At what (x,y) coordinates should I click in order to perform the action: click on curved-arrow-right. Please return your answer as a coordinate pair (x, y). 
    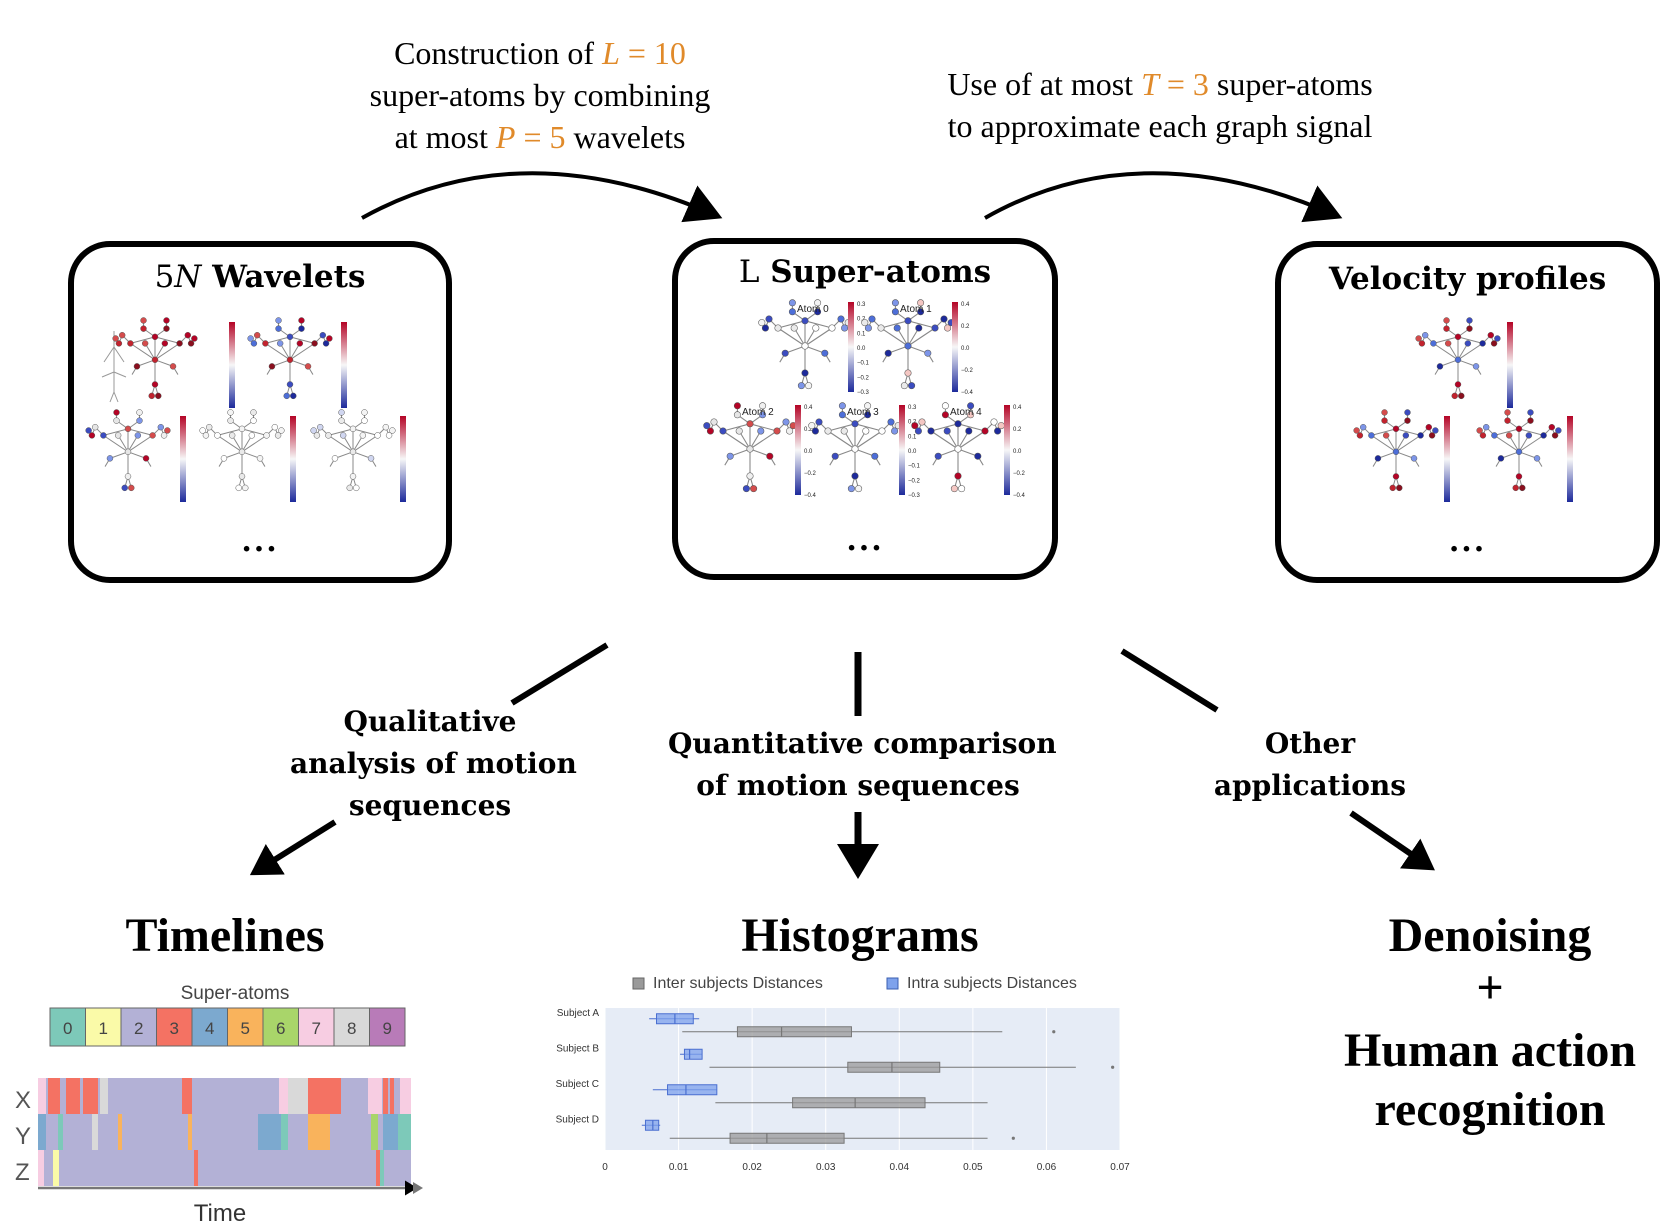
    Looking at the image, I should click on (1163, 197).